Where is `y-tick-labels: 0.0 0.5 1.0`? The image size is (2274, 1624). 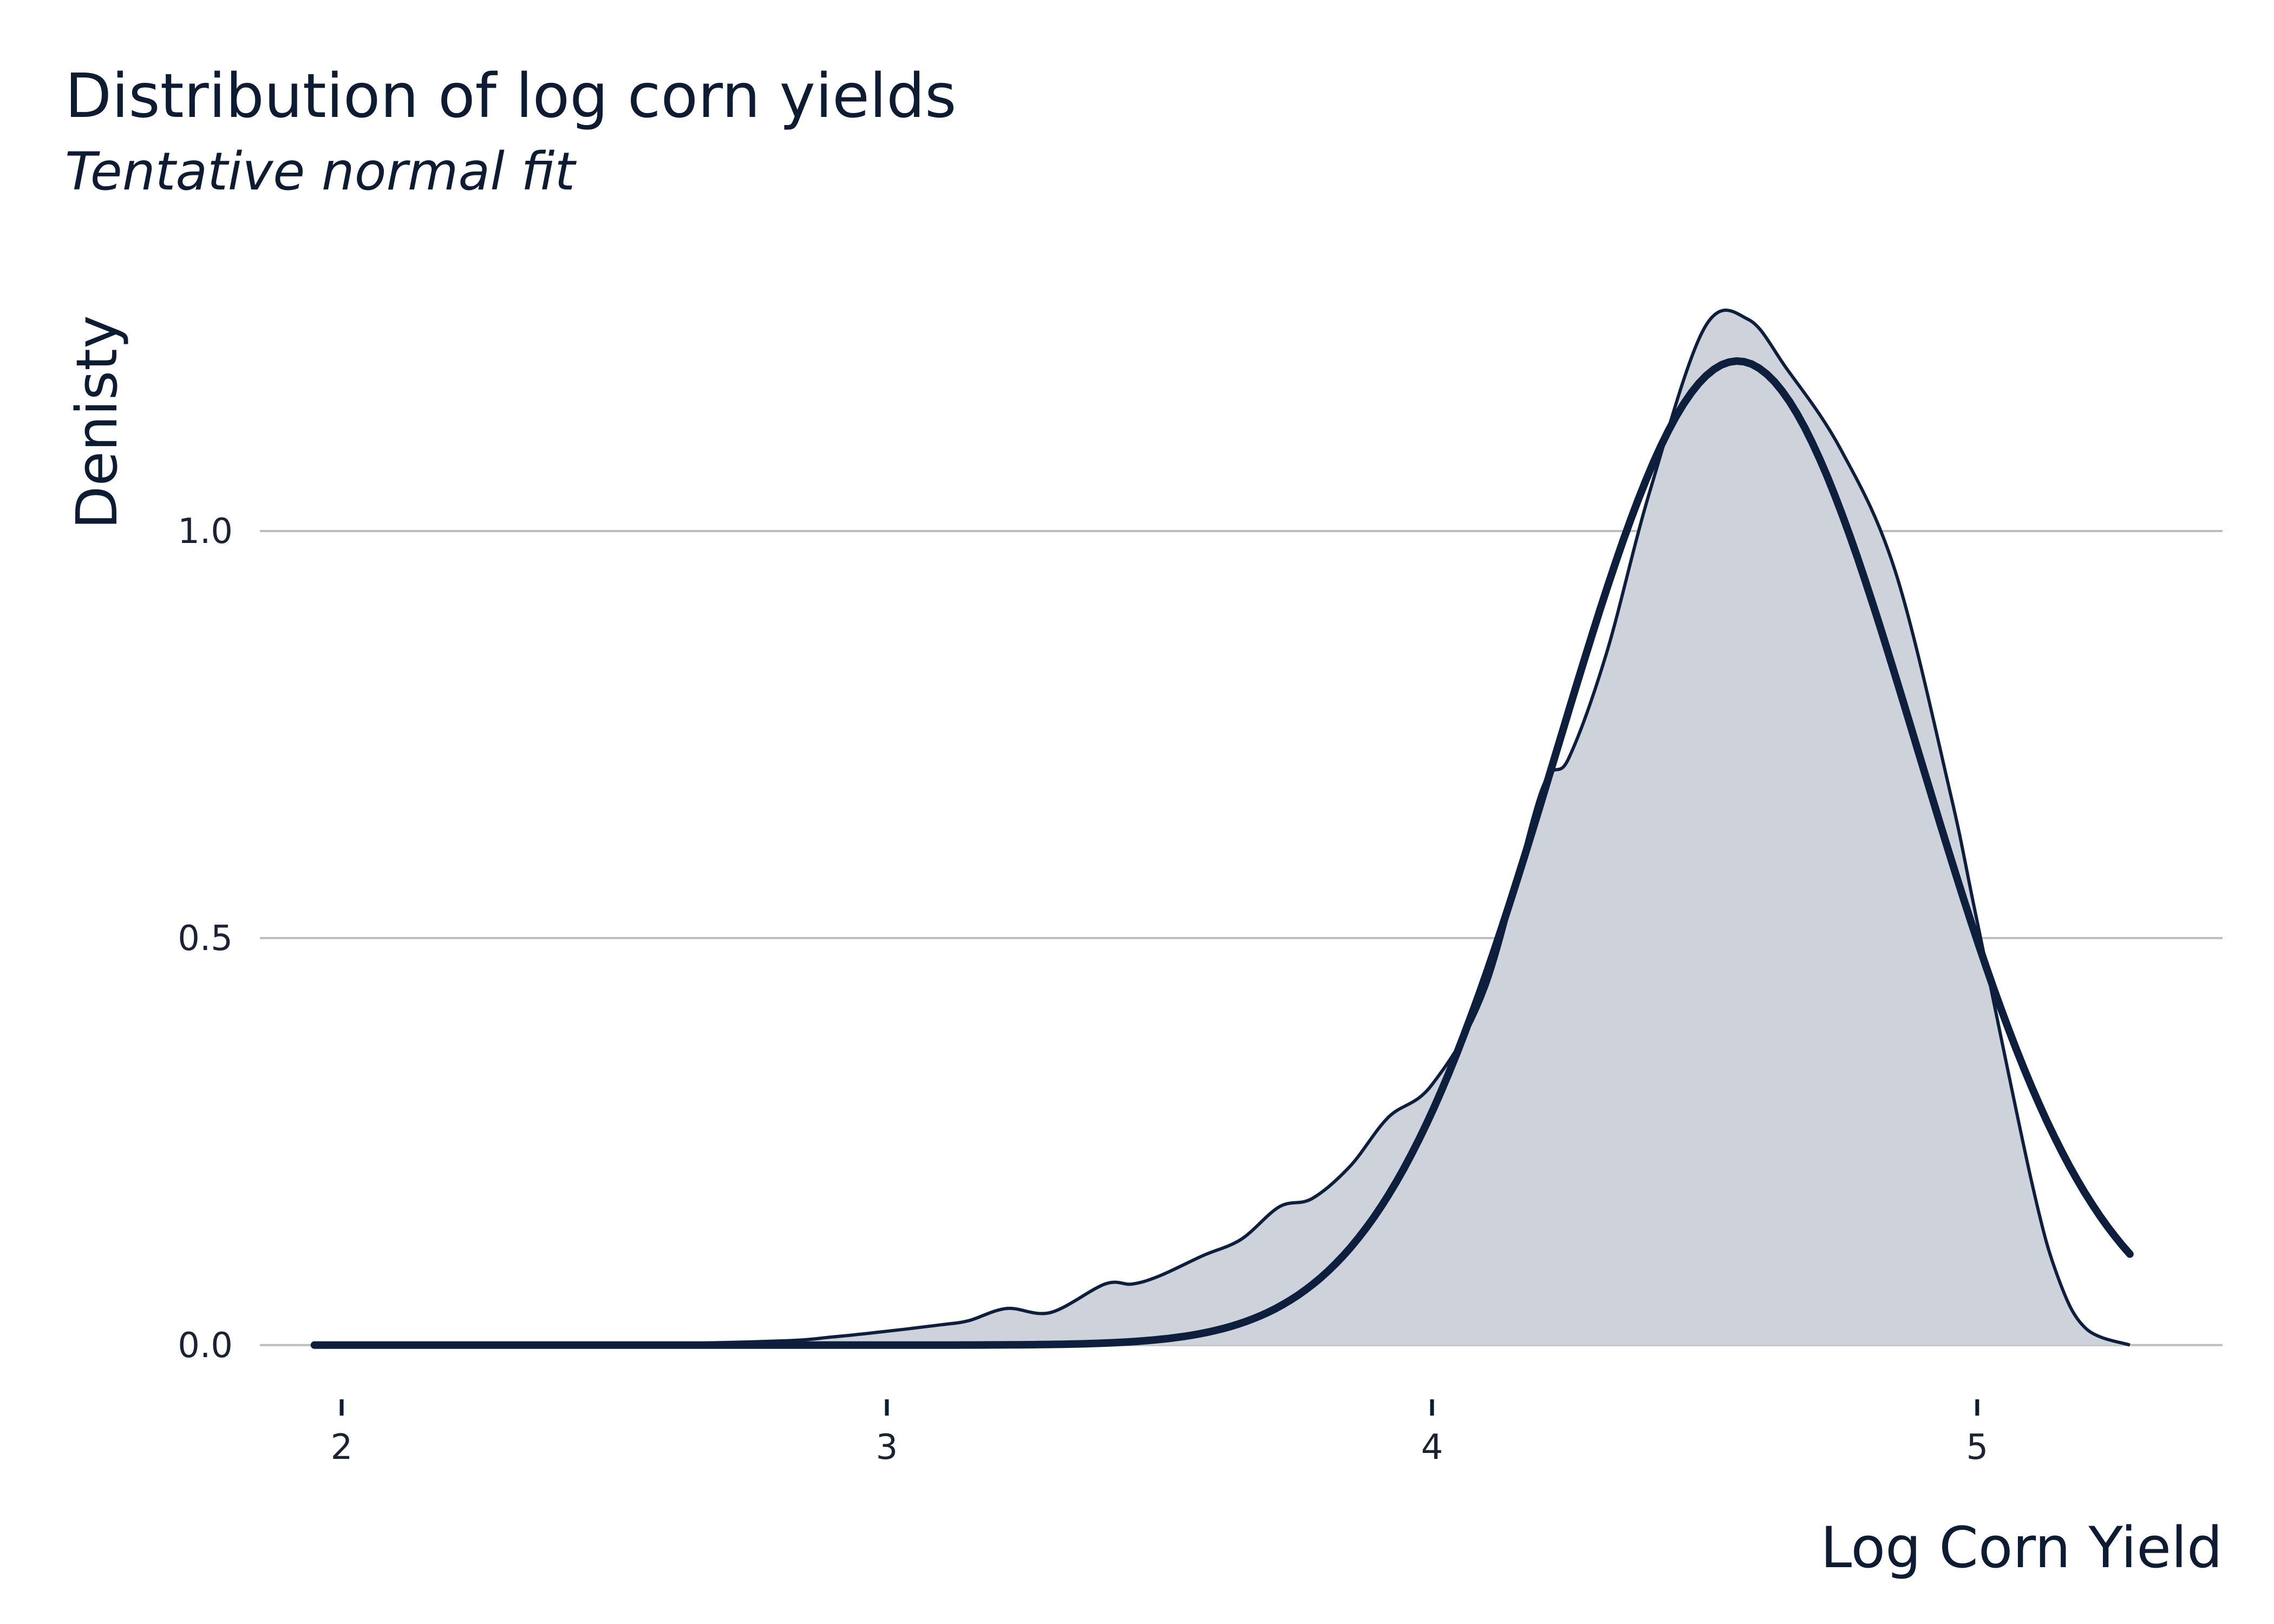 y-tick-labels: 0.0 0.5 1.0 is located at coordinates (206, 939).